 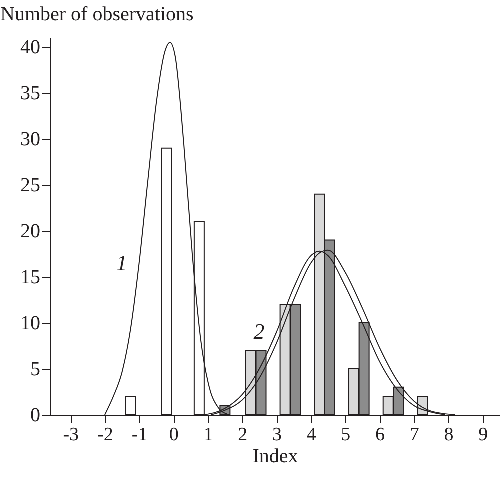 What do you see at coordinates (277, 435) in the screenshot?
I see `x-tick-label: 3` at bounding box center [277, 435].